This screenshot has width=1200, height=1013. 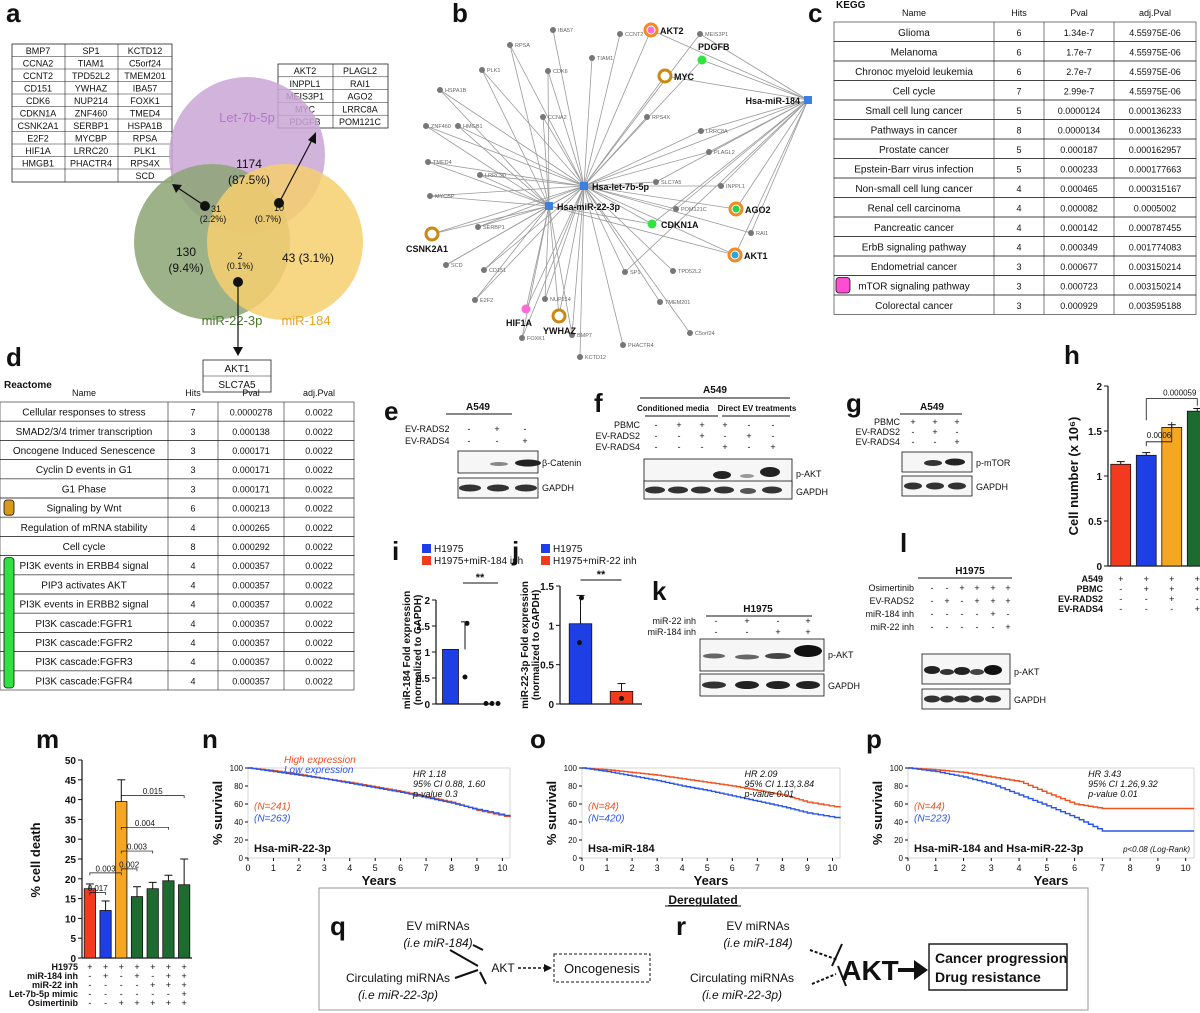 I want to click on panel-label-l: l, so click(x=903, y=543).